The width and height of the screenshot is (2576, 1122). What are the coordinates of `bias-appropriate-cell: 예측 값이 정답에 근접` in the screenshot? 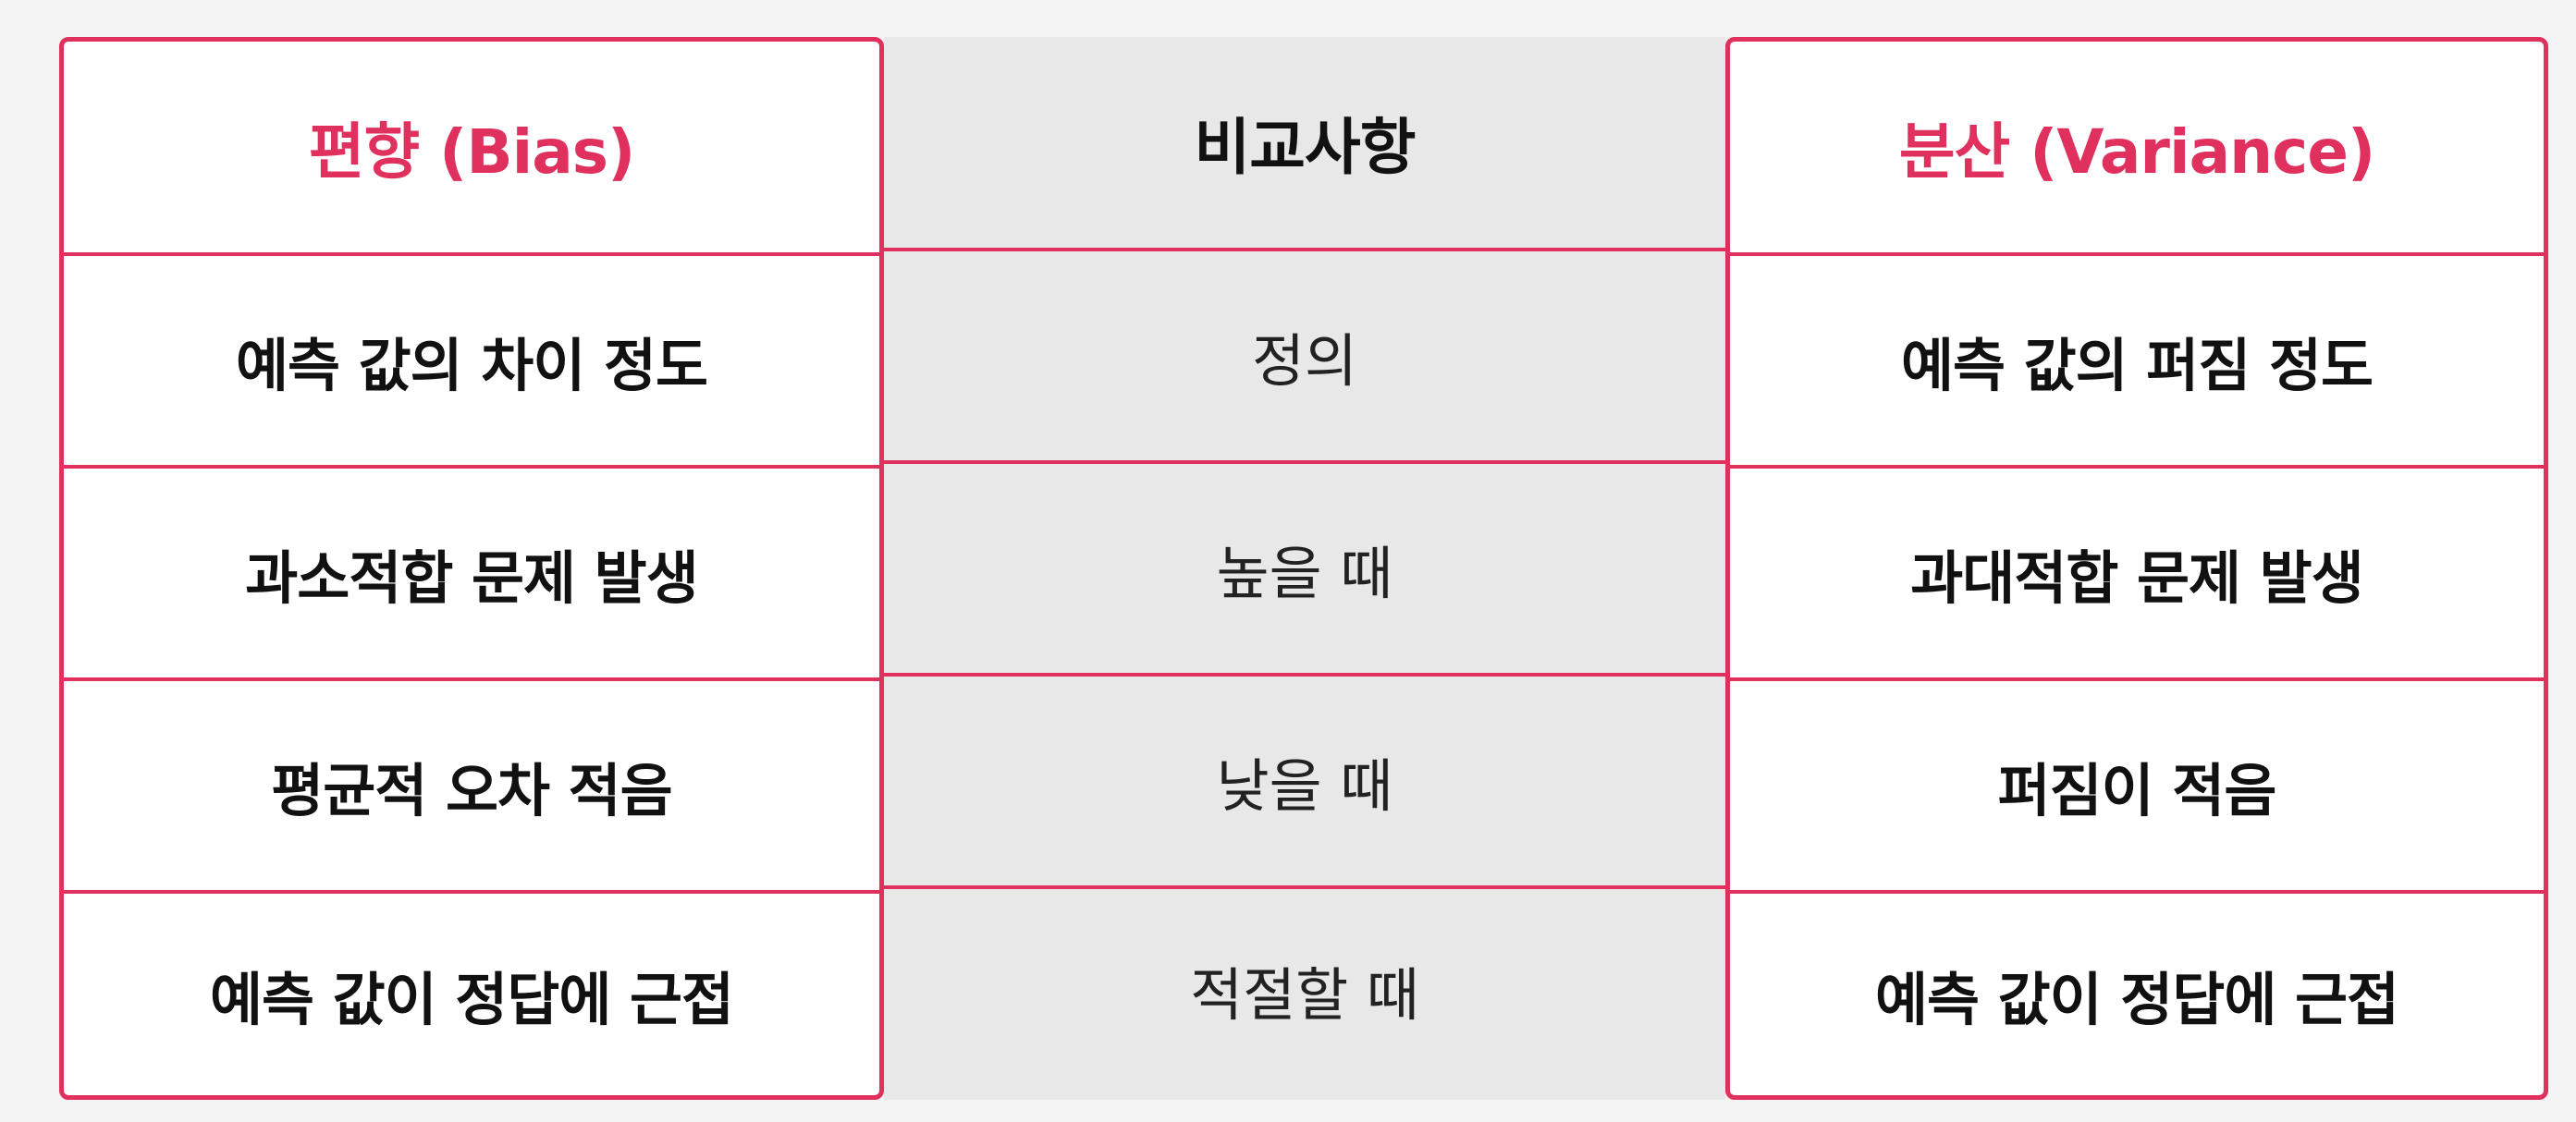 It's located at (471, 999).